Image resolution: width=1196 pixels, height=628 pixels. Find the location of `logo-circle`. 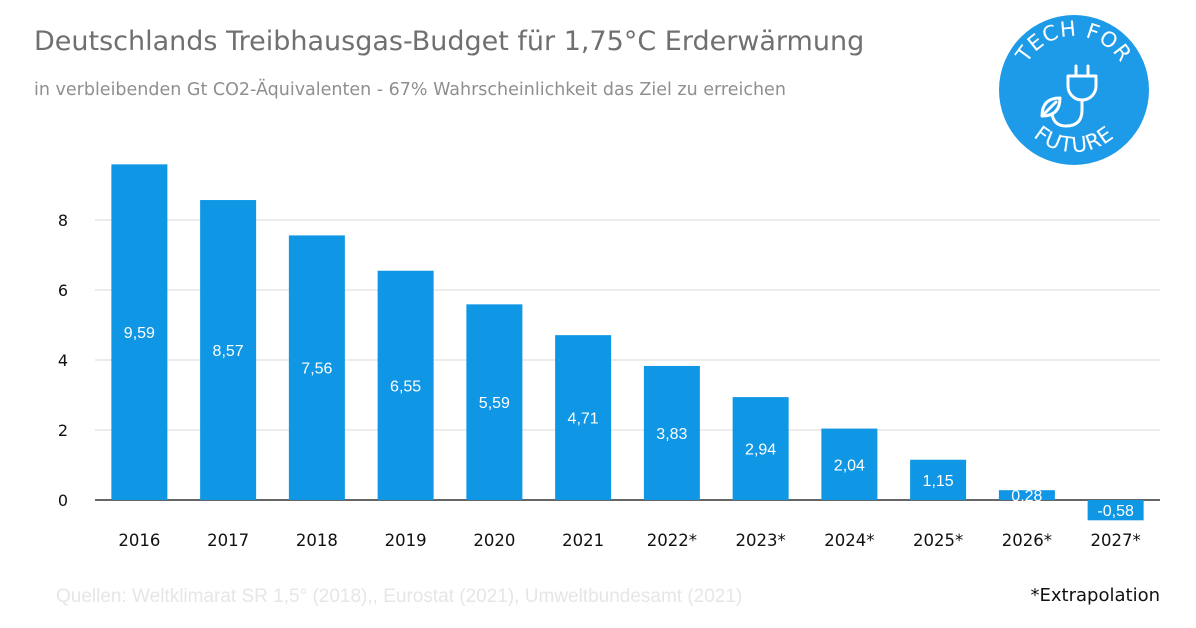

logo-circle is located at coordinates (1074, 90).